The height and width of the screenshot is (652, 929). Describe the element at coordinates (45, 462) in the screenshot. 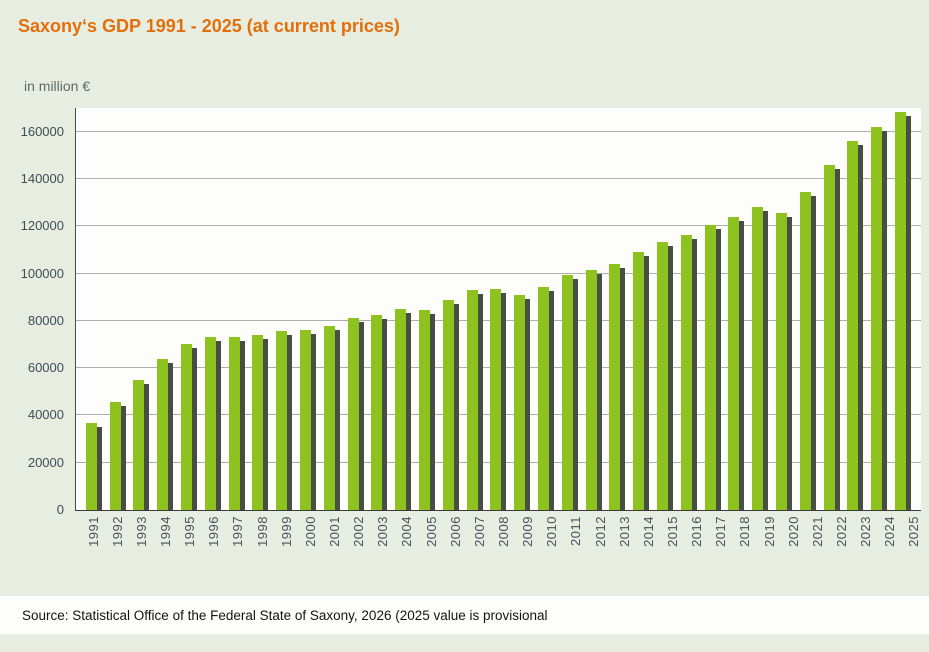

I see `y-tick-label: 20000` at that location.